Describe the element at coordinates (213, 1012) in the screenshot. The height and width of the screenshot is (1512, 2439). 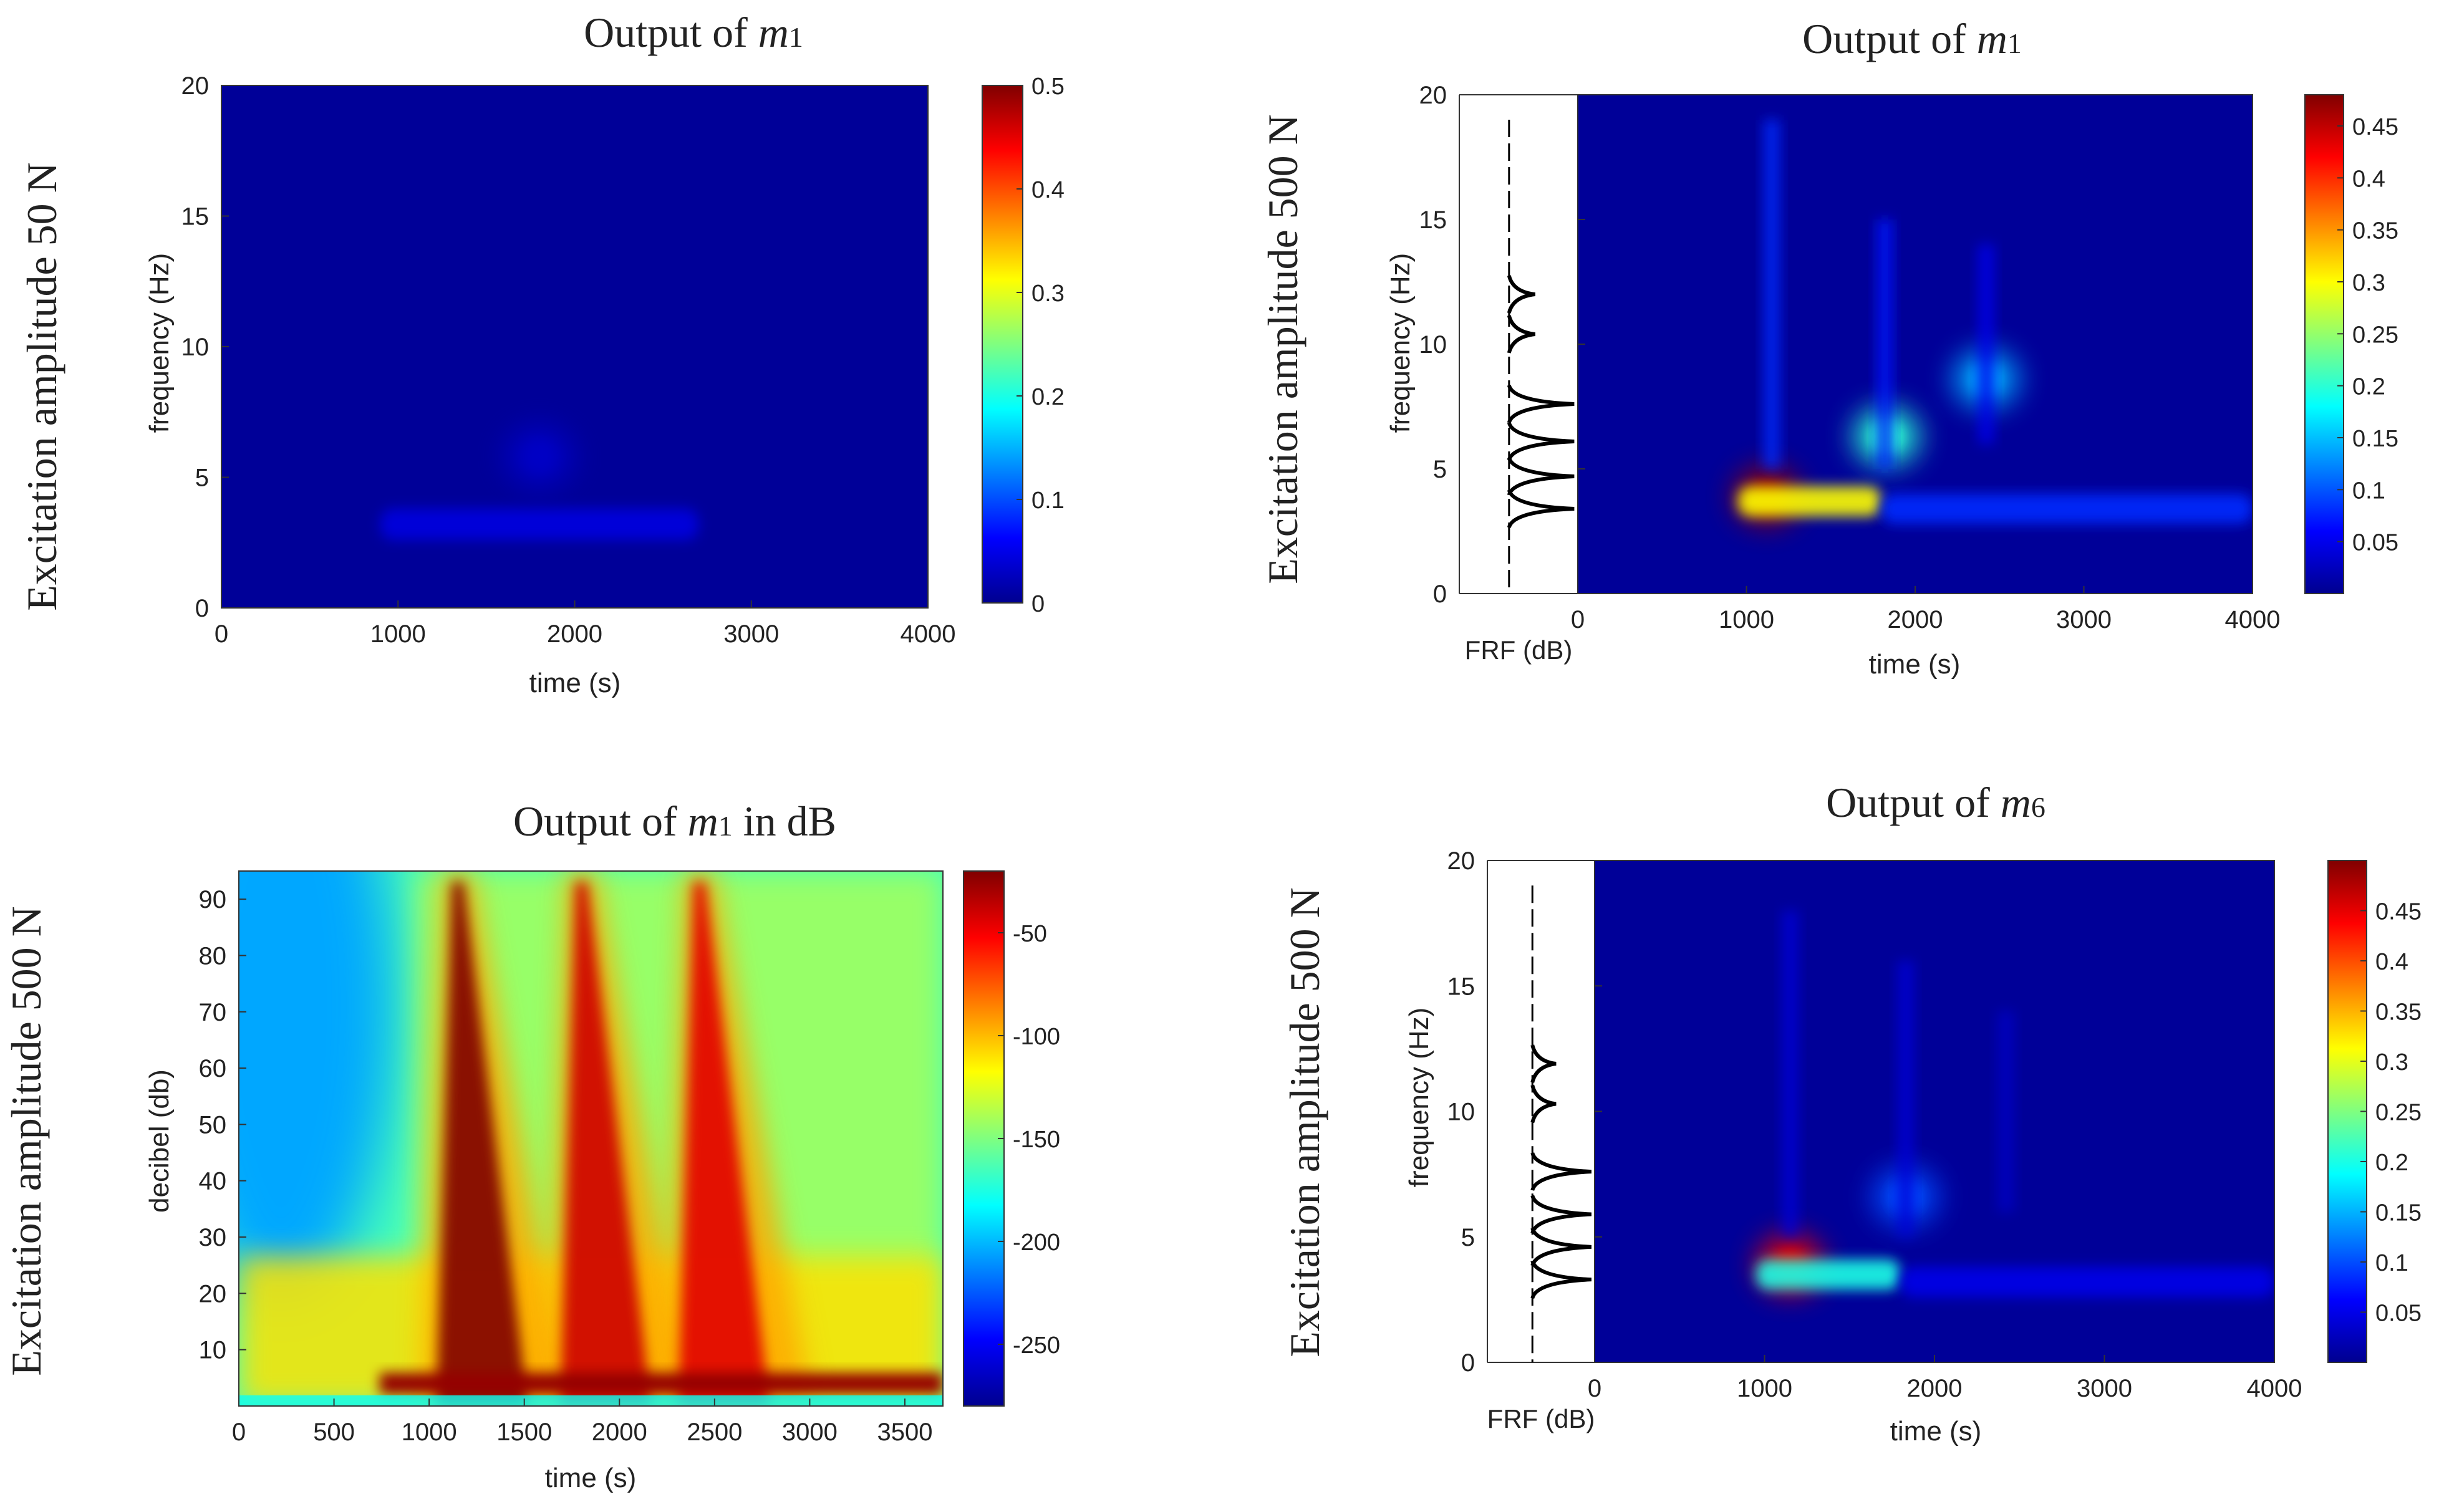
I see `y-tick-label: 70` at that location.